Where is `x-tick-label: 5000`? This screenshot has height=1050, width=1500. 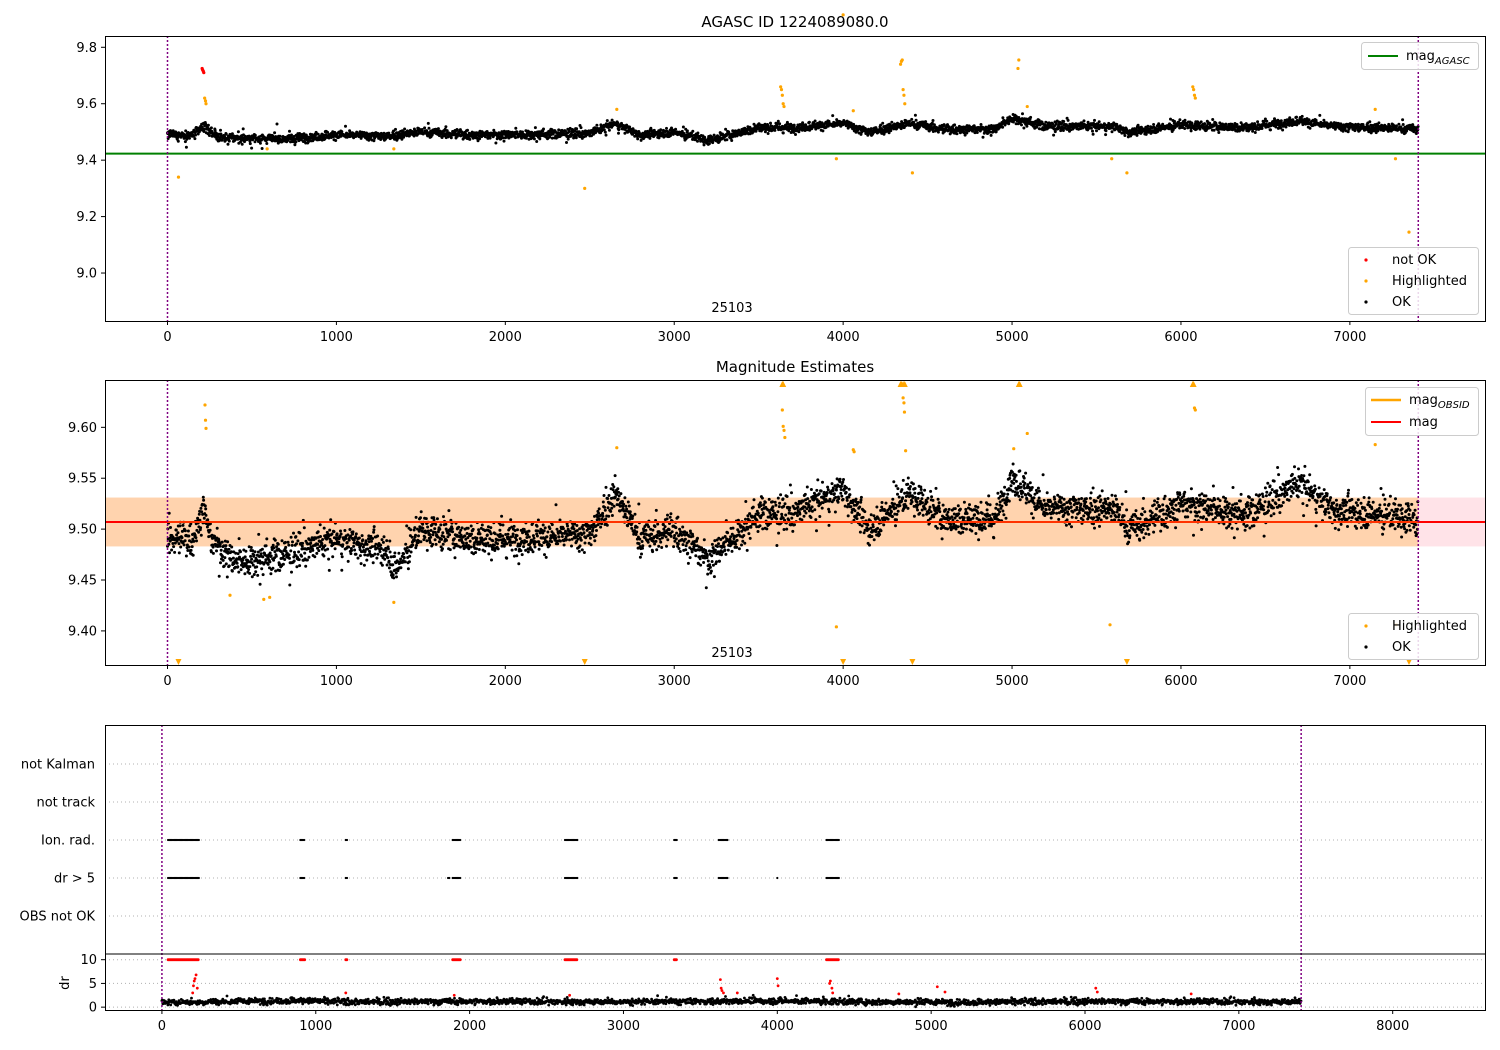 x-tick-label: 5000 is located at coordinates (1012, 337).